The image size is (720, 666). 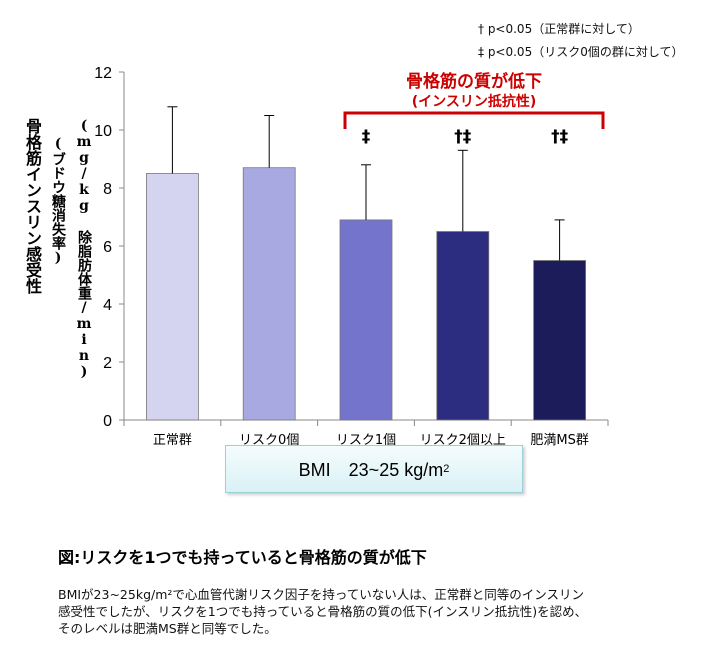 I want to click on caption-line-3: そのレベルは肥満MS群と同等でした。, so click(x=167, y=628).